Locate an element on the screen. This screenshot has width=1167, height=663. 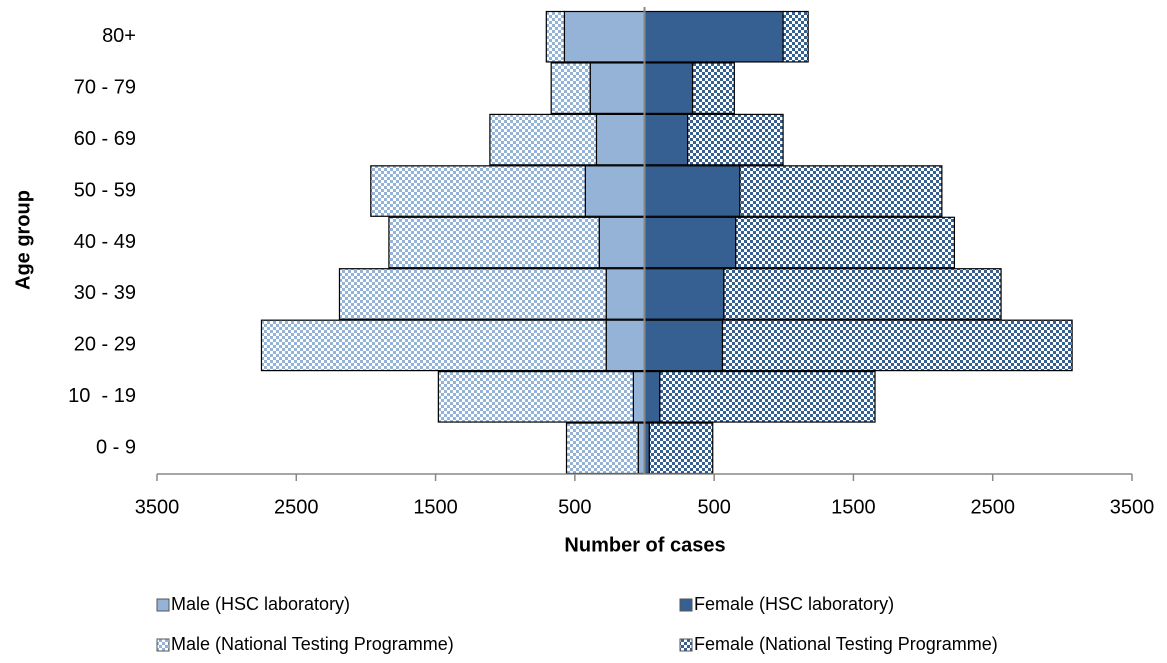
y-tick-label: 30 - 39 is located at coordinates (105, 293).